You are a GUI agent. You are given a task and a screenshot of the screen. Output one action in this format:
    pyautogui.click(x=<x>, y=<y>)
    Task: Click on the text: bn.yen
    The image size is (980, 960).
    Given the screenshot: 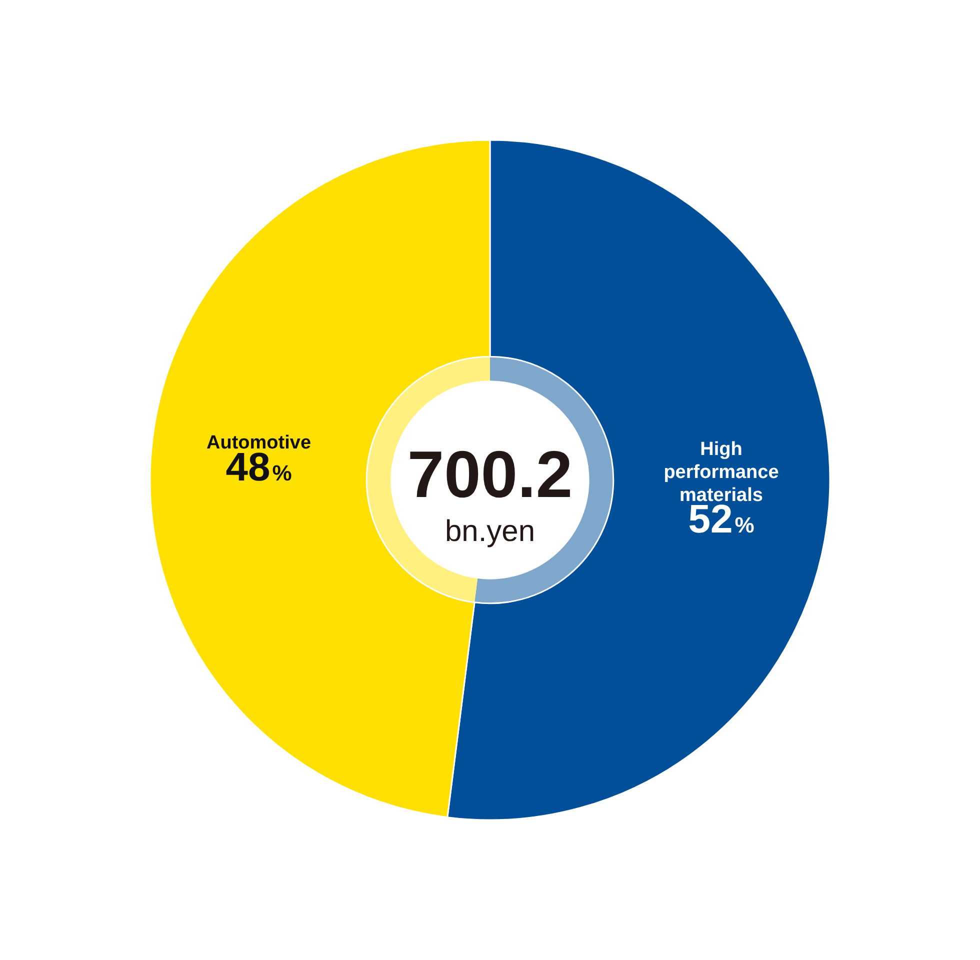 What is the action you would take?
    pyautogui.click(x=490, y=531)
    